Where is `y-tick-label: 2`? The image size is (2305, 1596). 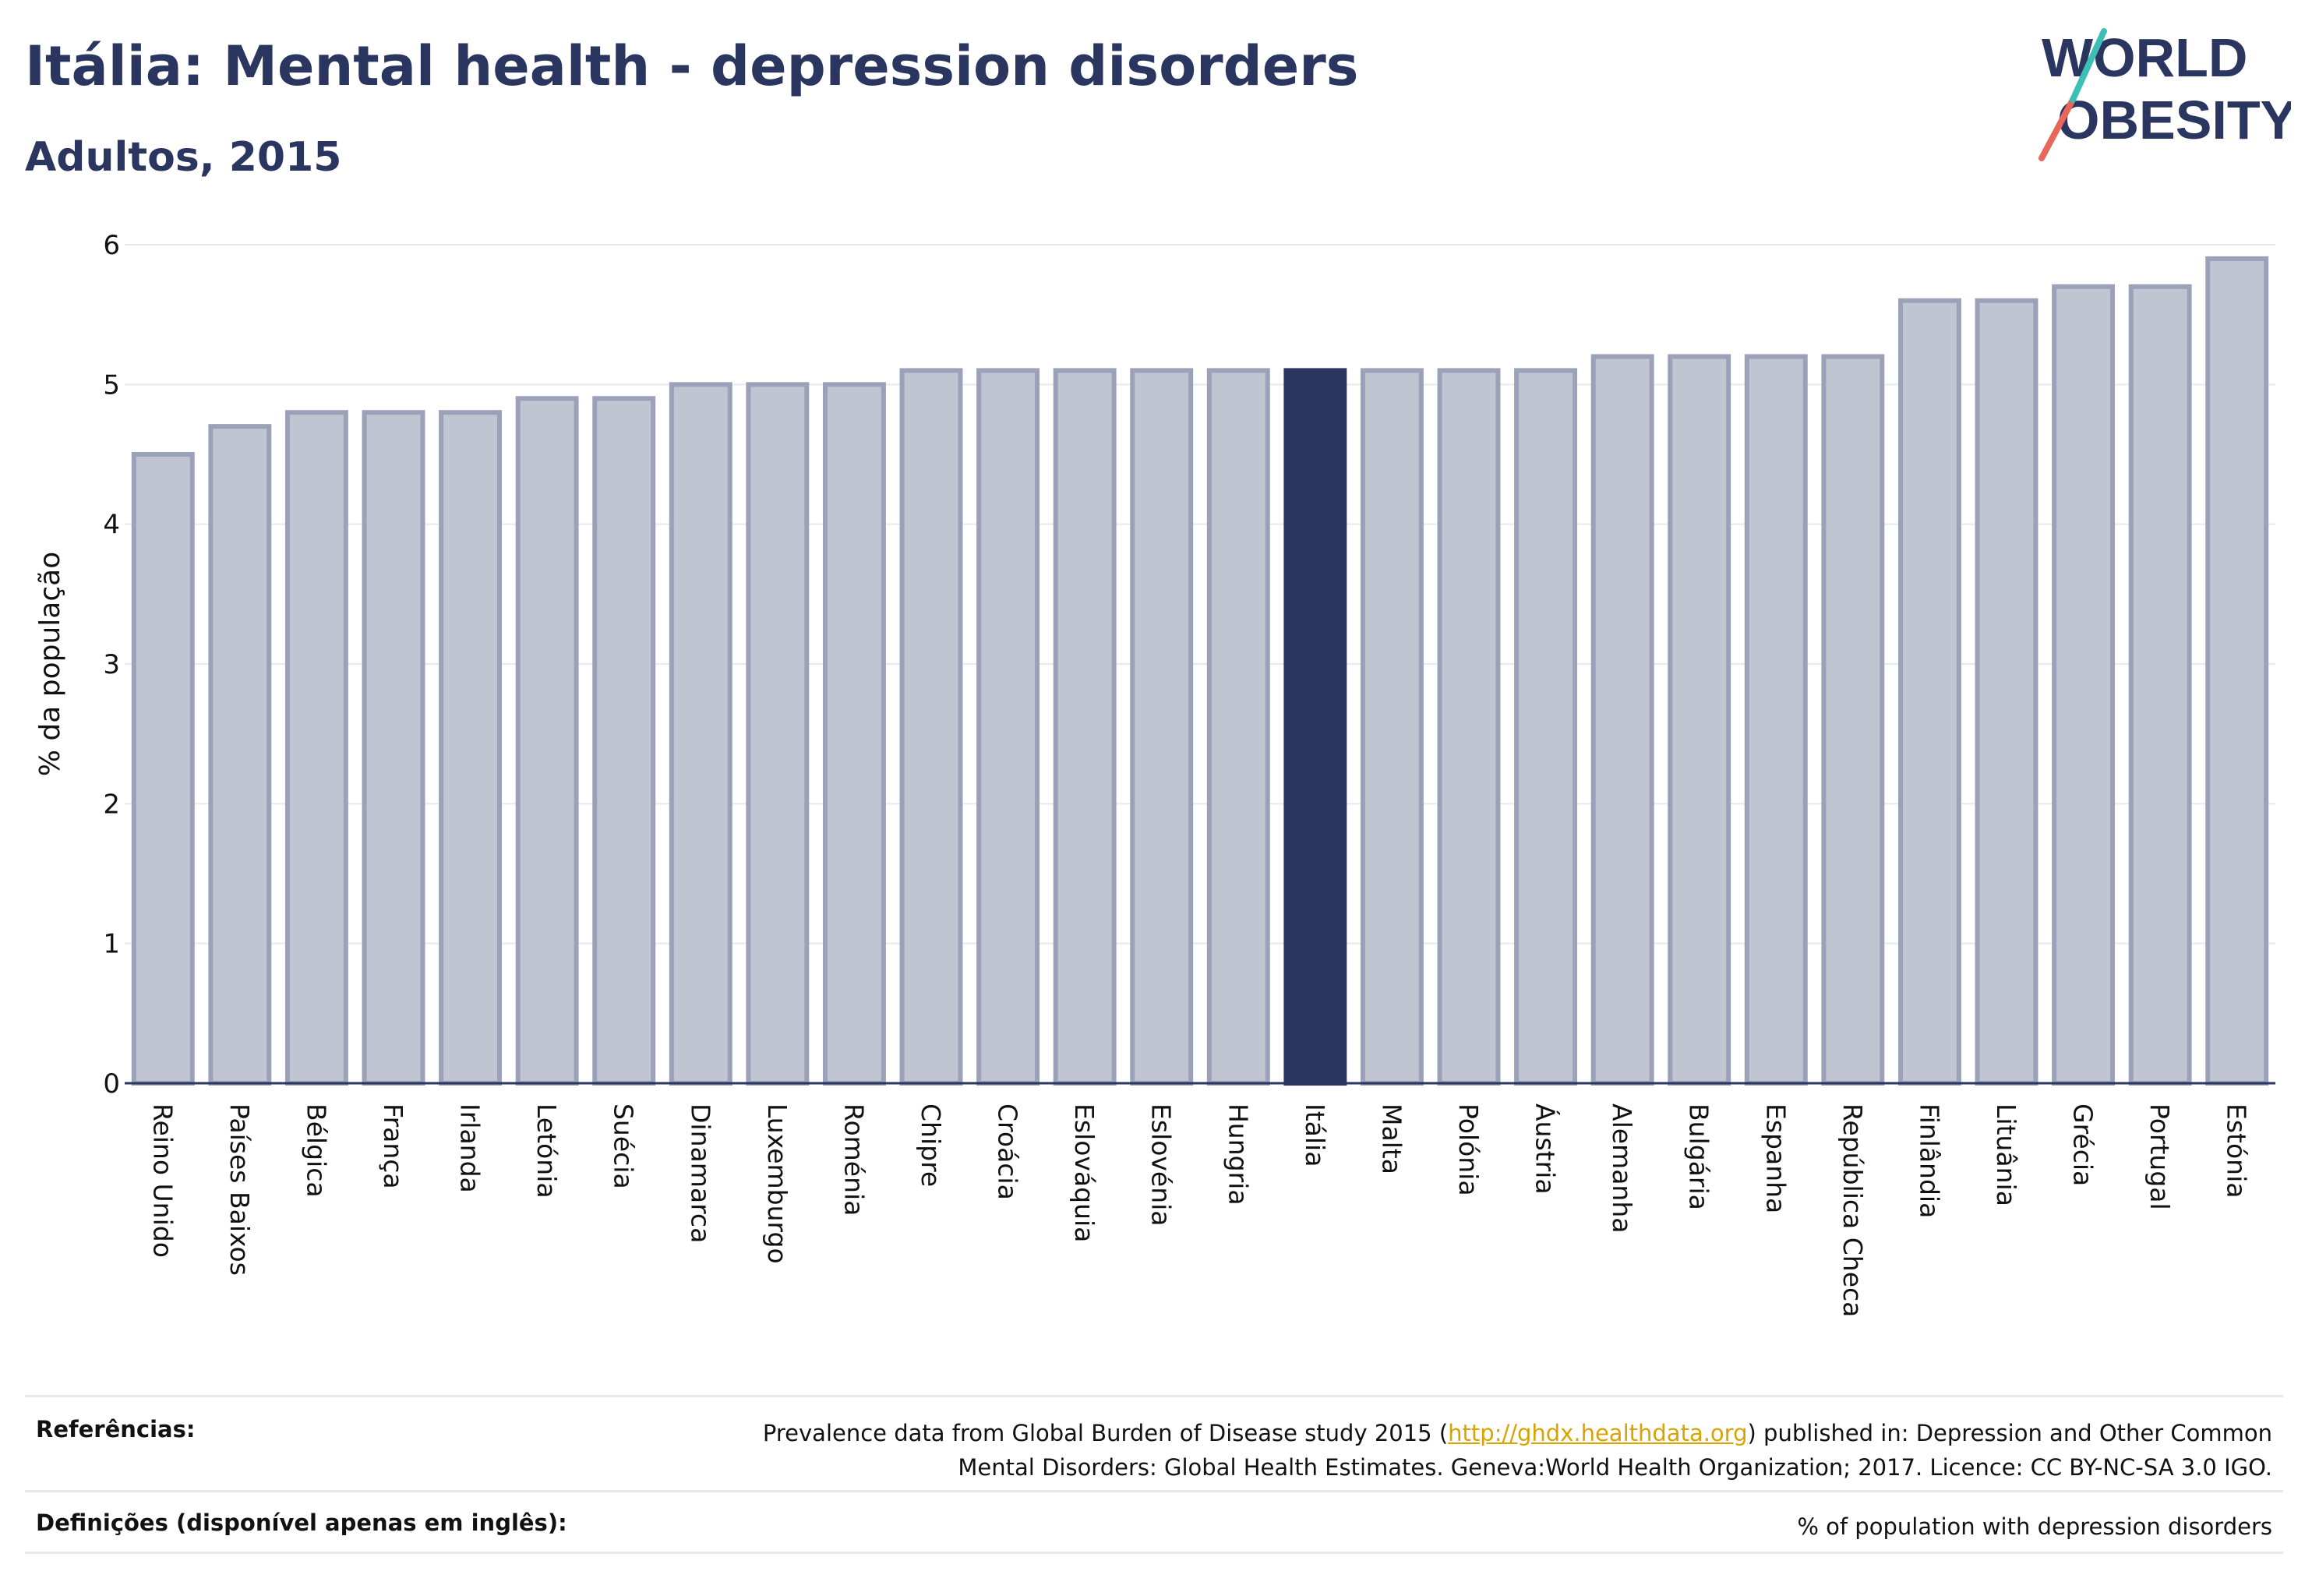 y-tick-label: 2 is located at coordinates (111, 804).